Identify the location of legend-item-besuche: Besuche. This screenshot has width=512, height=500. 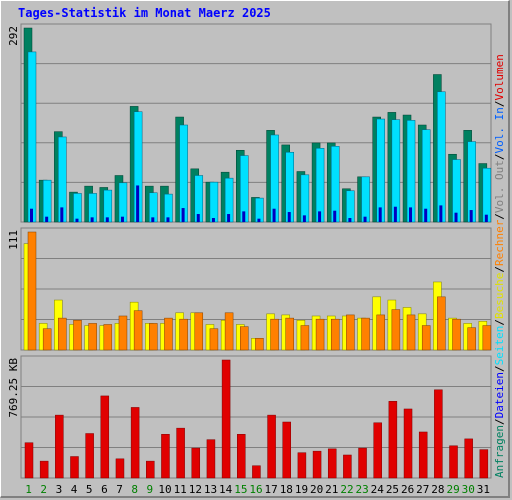
(499, 296).